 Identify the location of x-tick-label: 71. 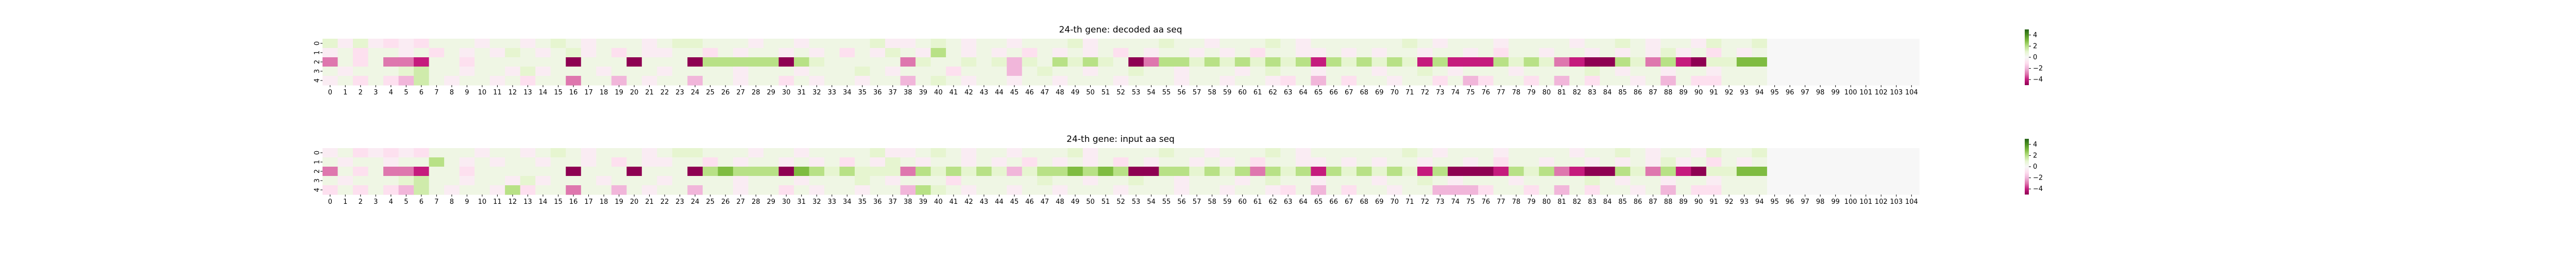
(1409, 92).